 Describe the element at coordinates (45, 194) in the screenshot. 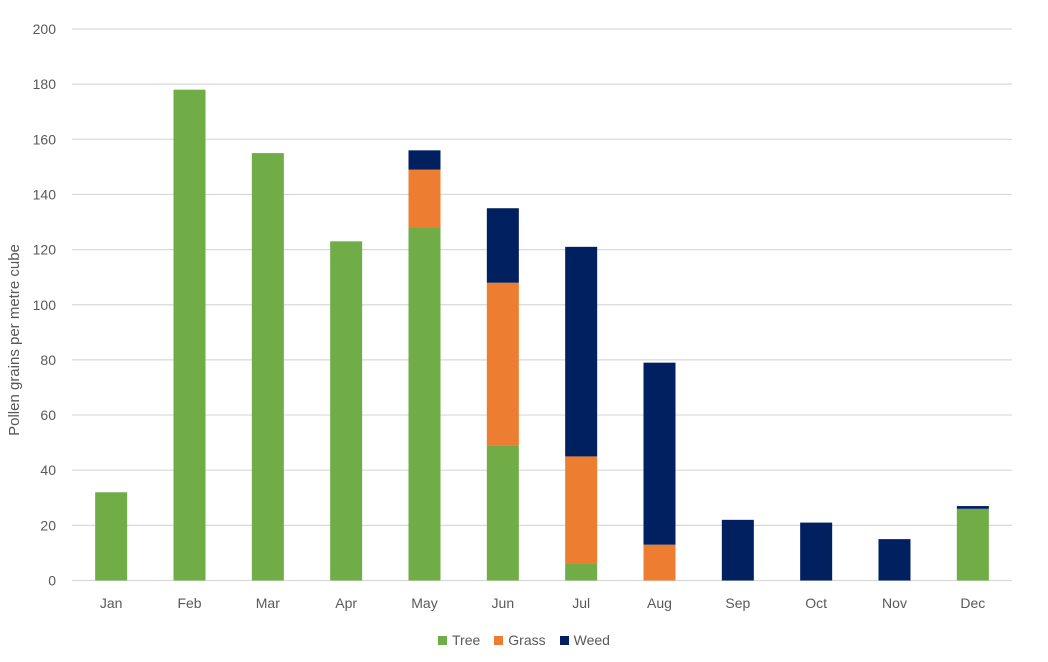

I see `y-tick-label: 140` at that location.